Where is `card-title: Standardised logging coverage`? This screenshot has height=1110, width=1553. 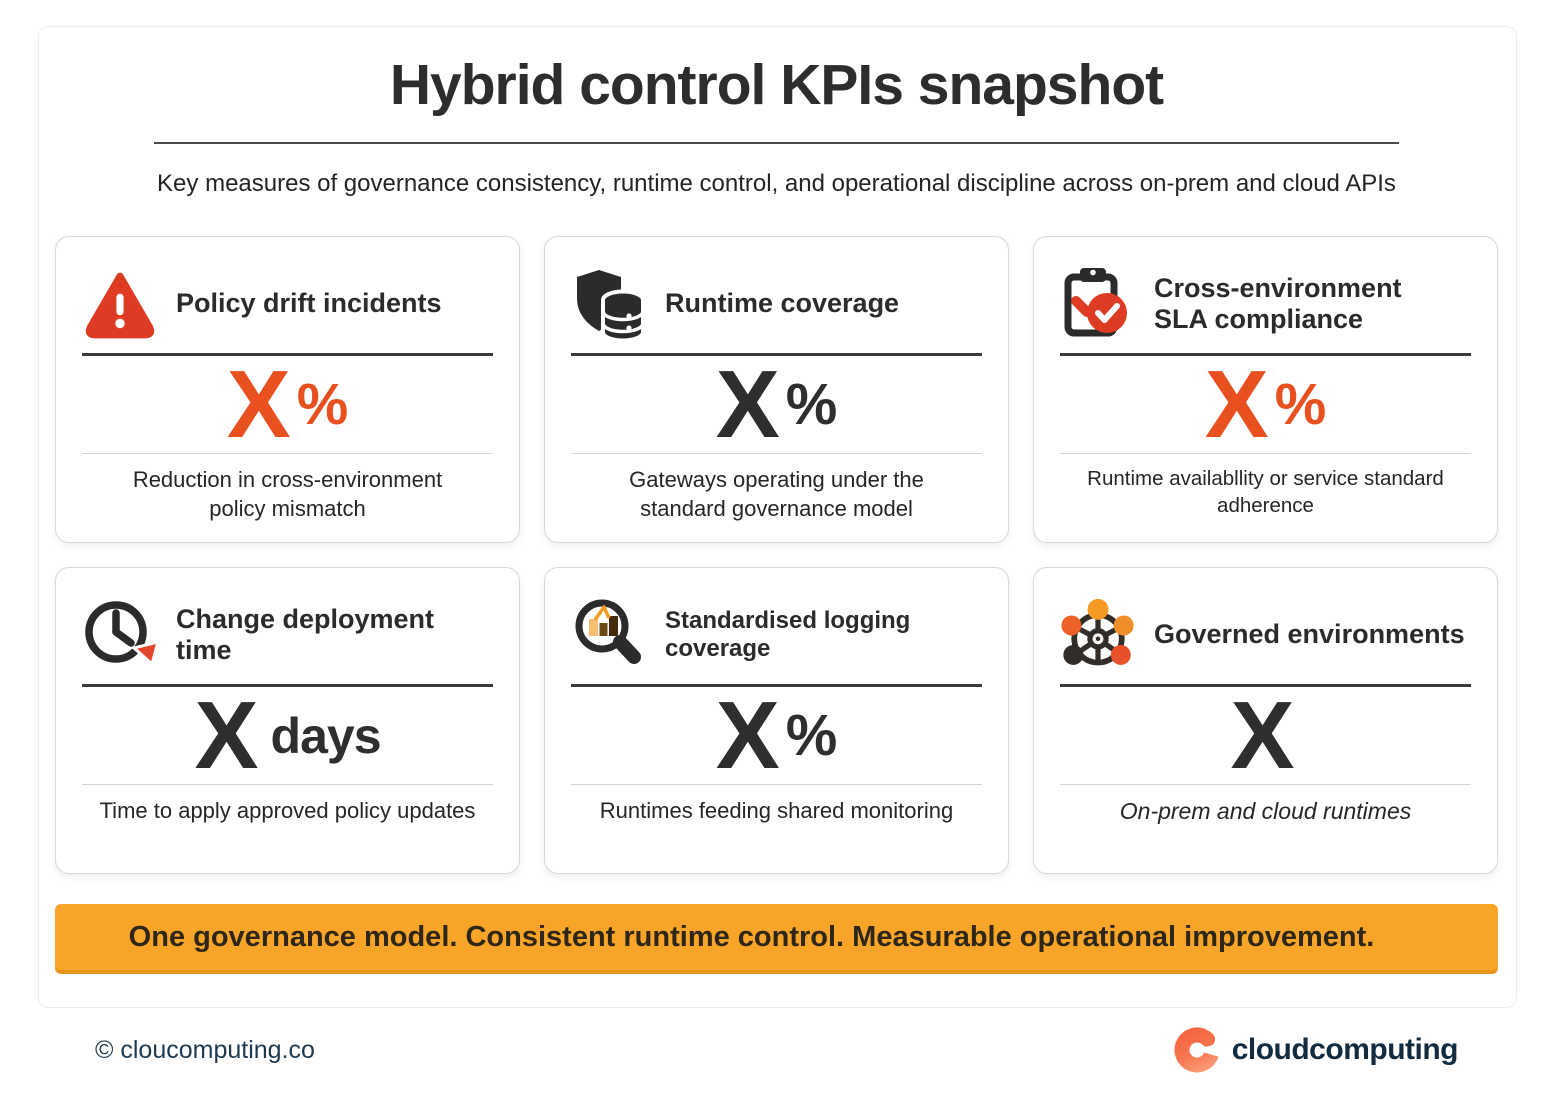
card-title: Standardised logging coverage is located at coordinates (788, 634).